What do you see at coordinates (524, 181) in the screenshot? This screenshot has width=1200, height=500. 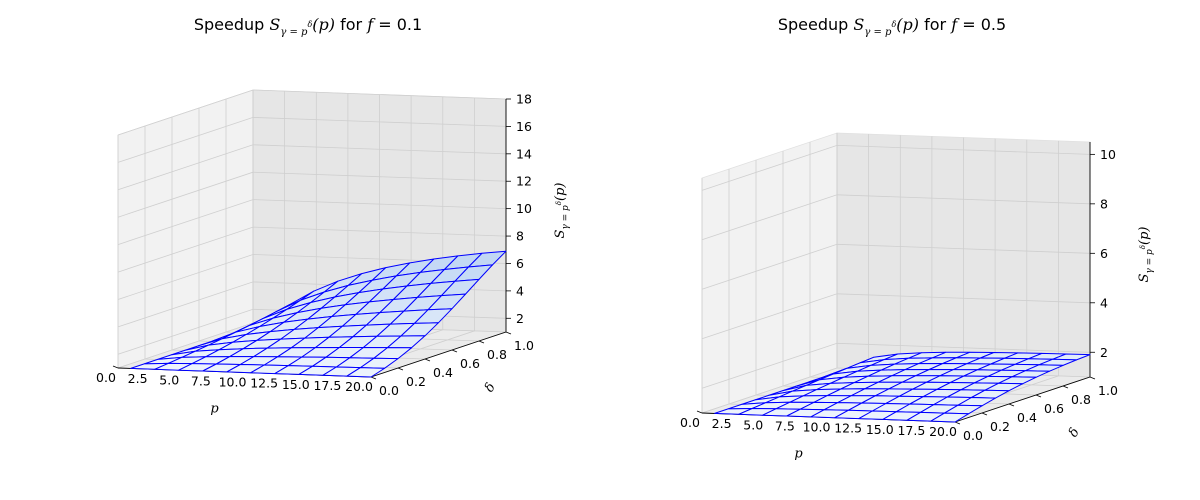 I see `s-tick-label: 12` at bounding box center [524, 181].